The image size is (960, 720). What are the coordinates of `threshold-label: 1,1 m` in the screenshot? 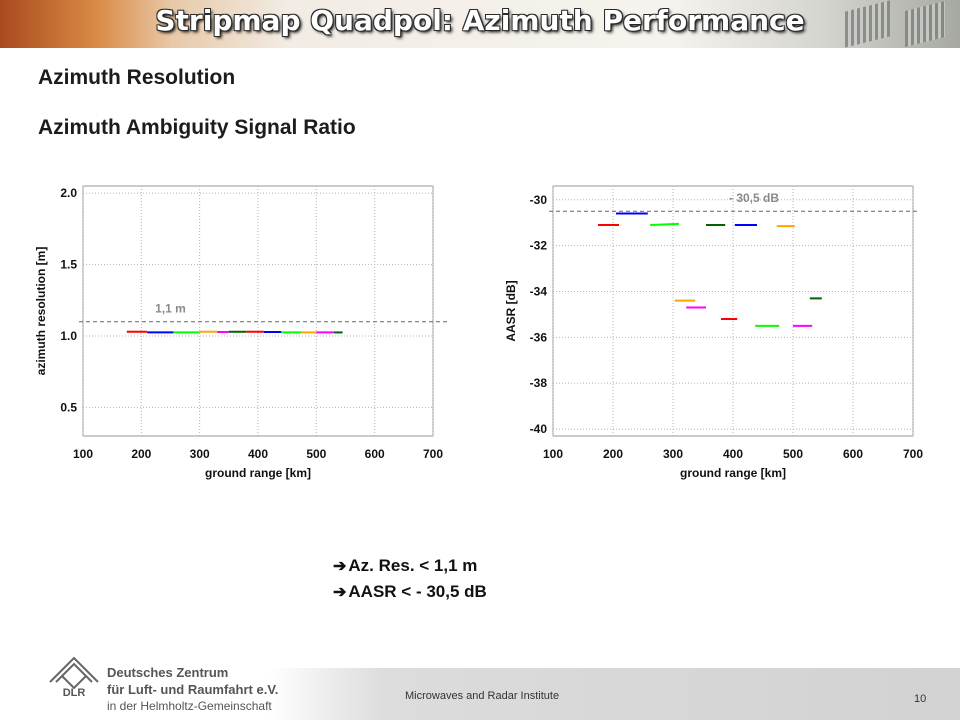 It's located at (170, 309).